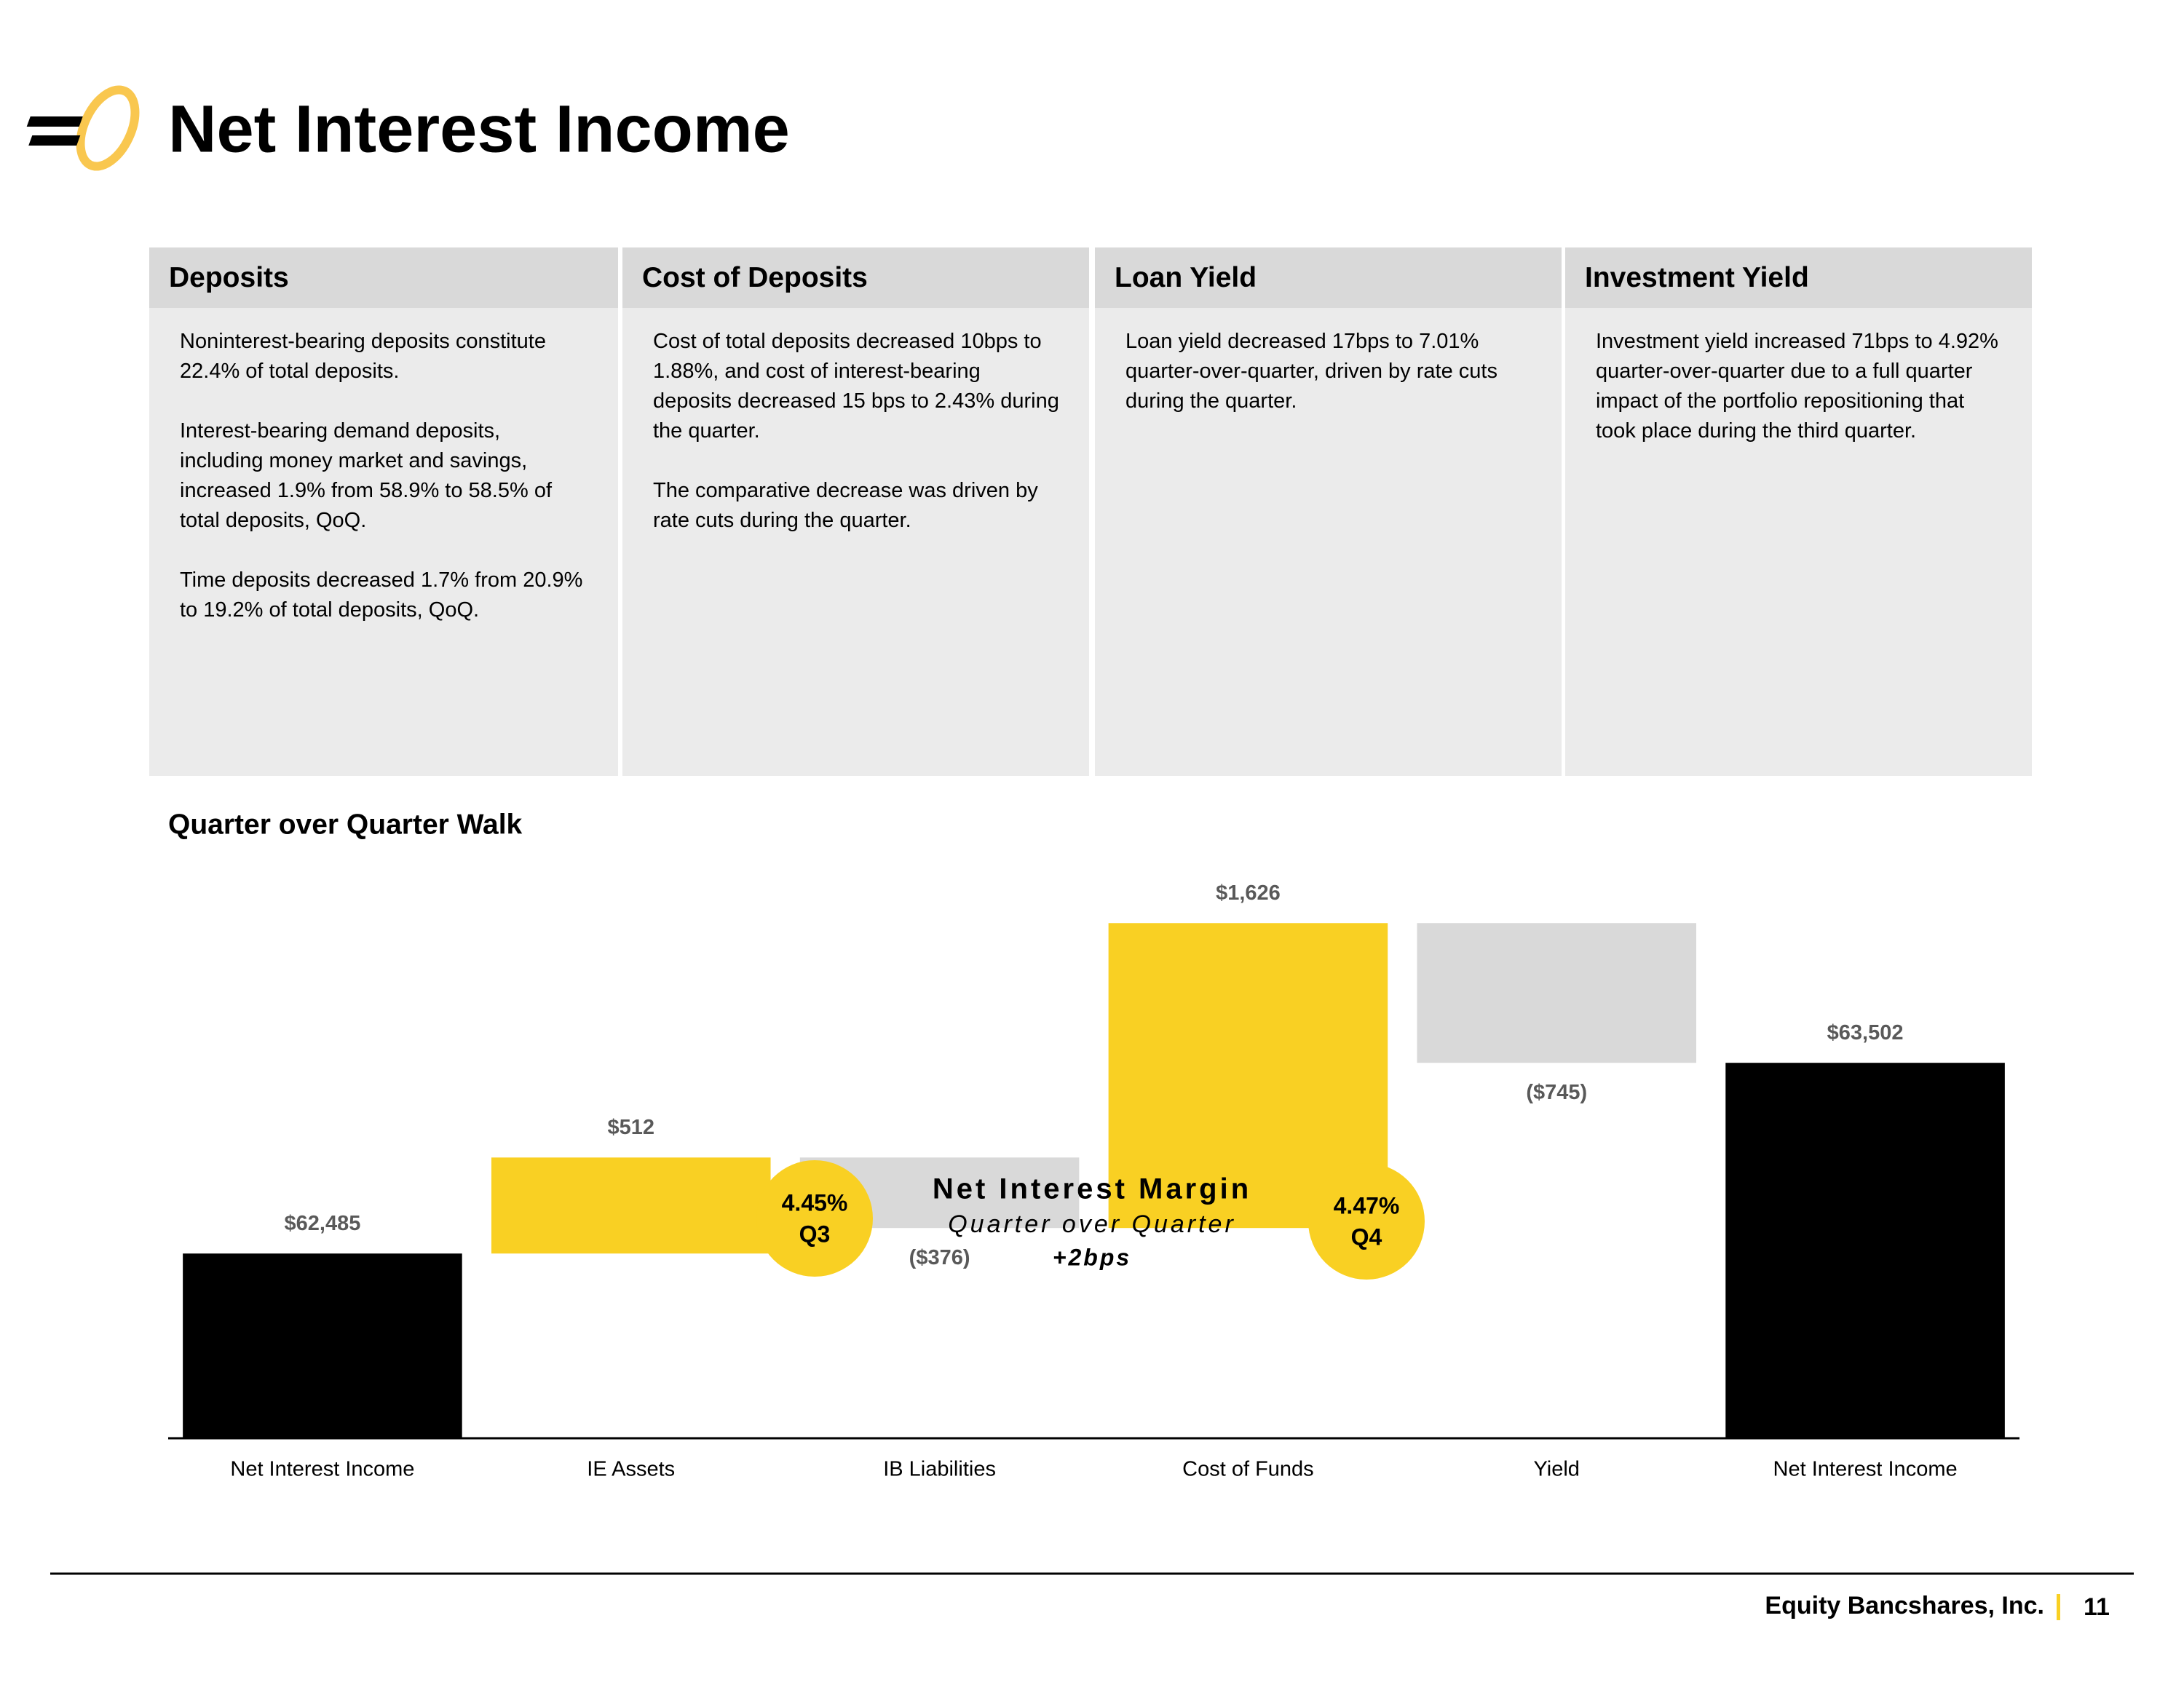 The image size is (2184, 1685). What do you see at coordinates (1904, 1605) in the screenshot?
I see `footer-company: Equity Bancshares, Inc.` at bounding box center [1904, 1605].